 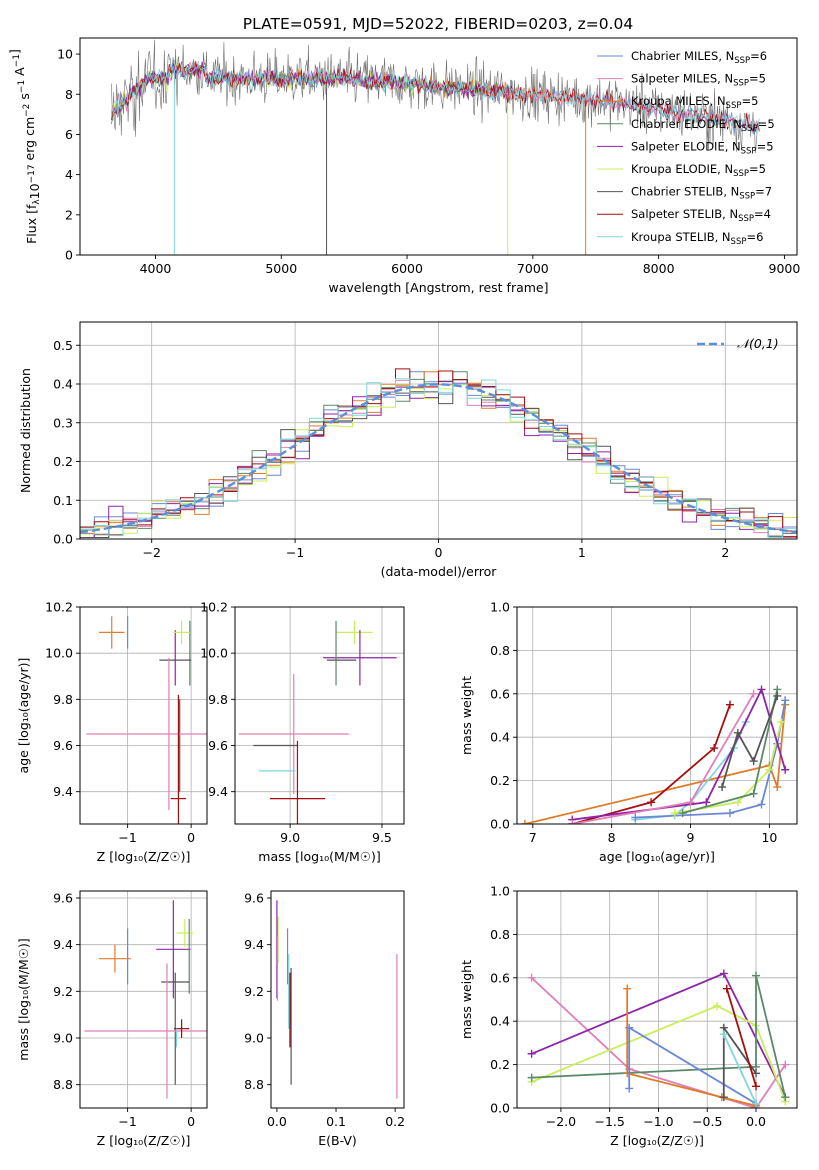 What do you see at coordinates (682, 56) in the screenshot?
I see `legend-label-text: Chabrier MILES, N` at bounding box center [682, 56].